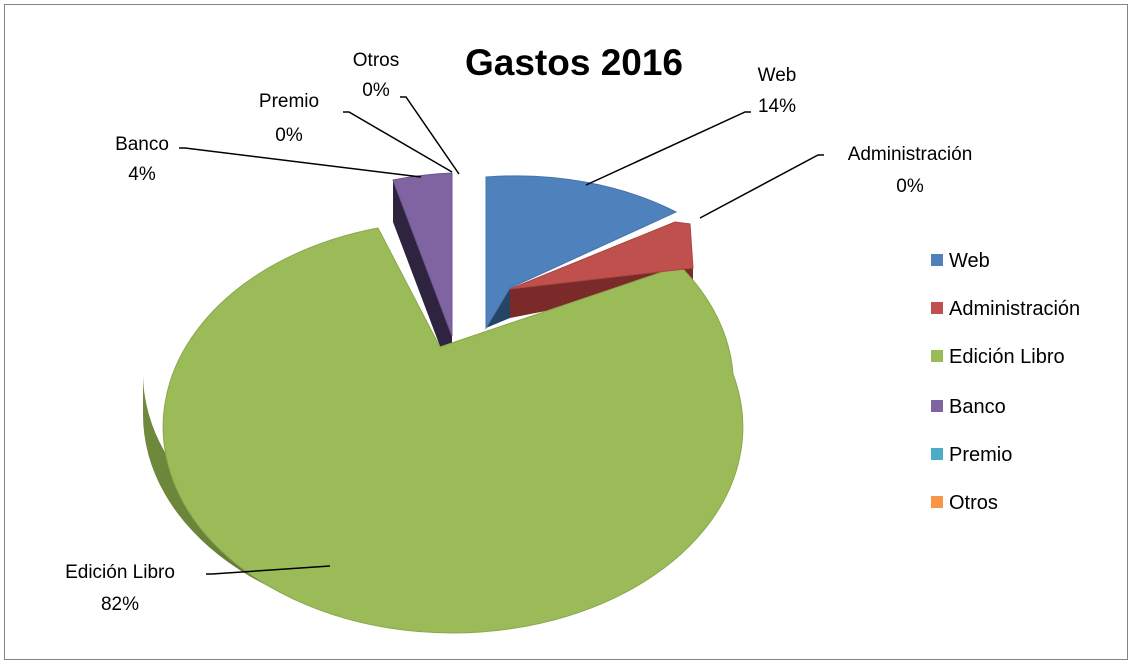 Image resolution: width=1132 pixels, height=664 pixels. What do you see at coordinates (268, 570) in the screenshot?
I see `leader-line-edicion-libro` at bounding box center [268, 570].